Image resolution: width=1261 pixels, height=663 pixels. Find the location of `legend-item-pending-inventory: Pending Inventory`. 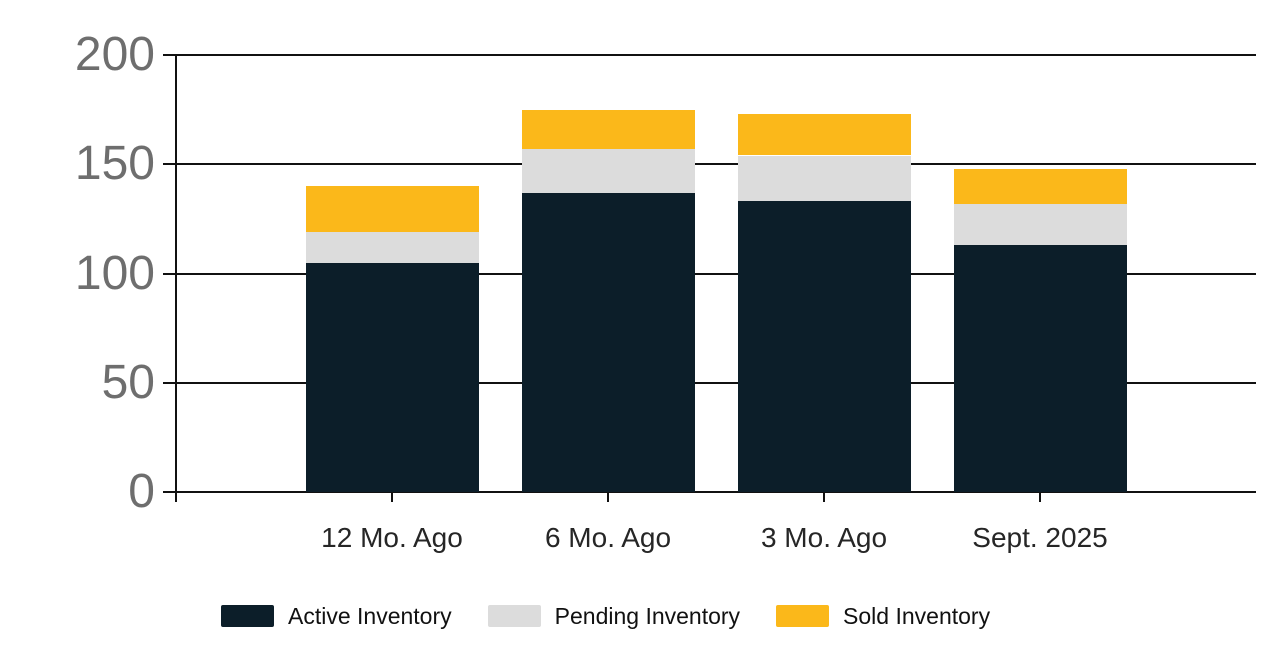

legend-item-pending-inventory: Pending Inventory is located at coordinates (614, 616).